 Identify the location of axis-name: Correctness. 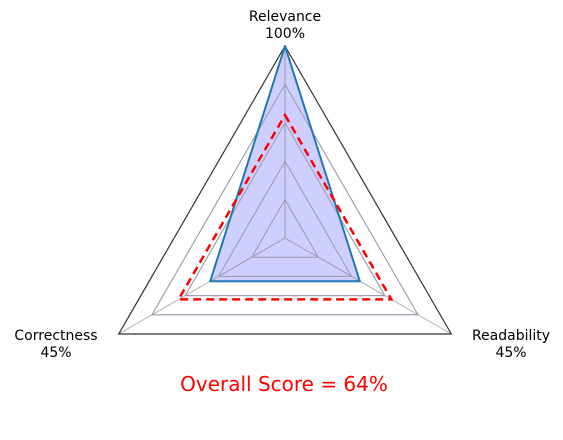
(55, 336).